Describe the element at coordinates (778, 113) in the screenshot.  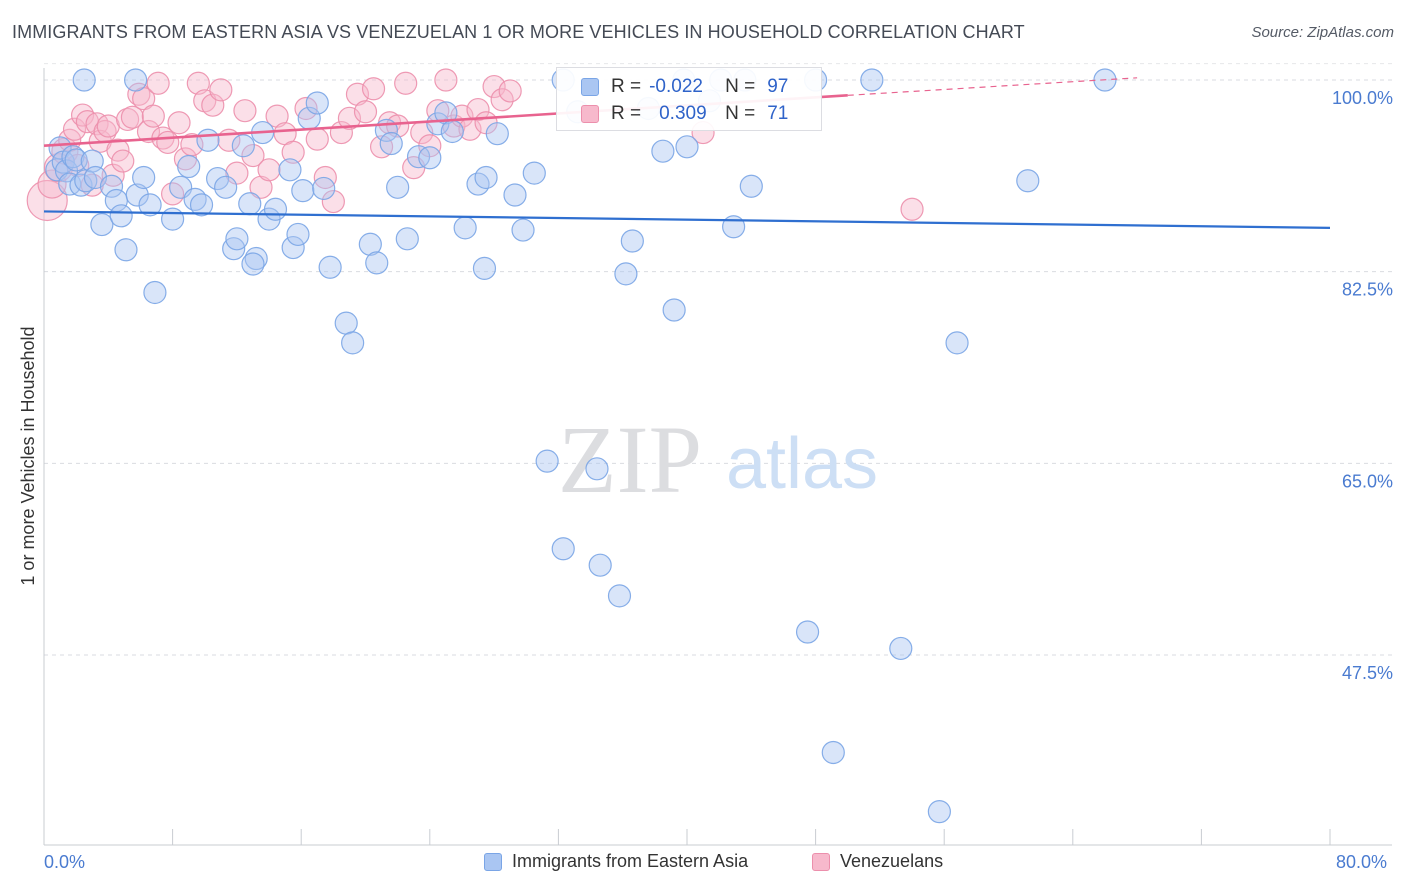
I see `n-value: 71` at that location.